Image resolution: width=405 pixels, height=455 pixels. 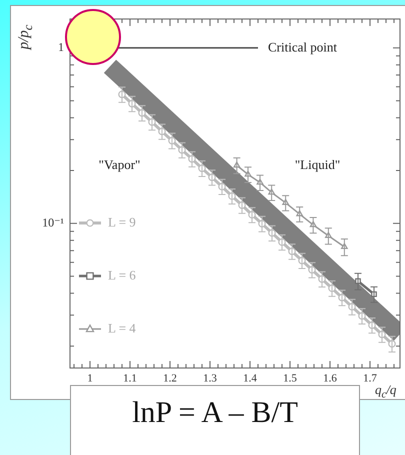 I want to click on legend-label: L = 4, so click(x=122, y=328).